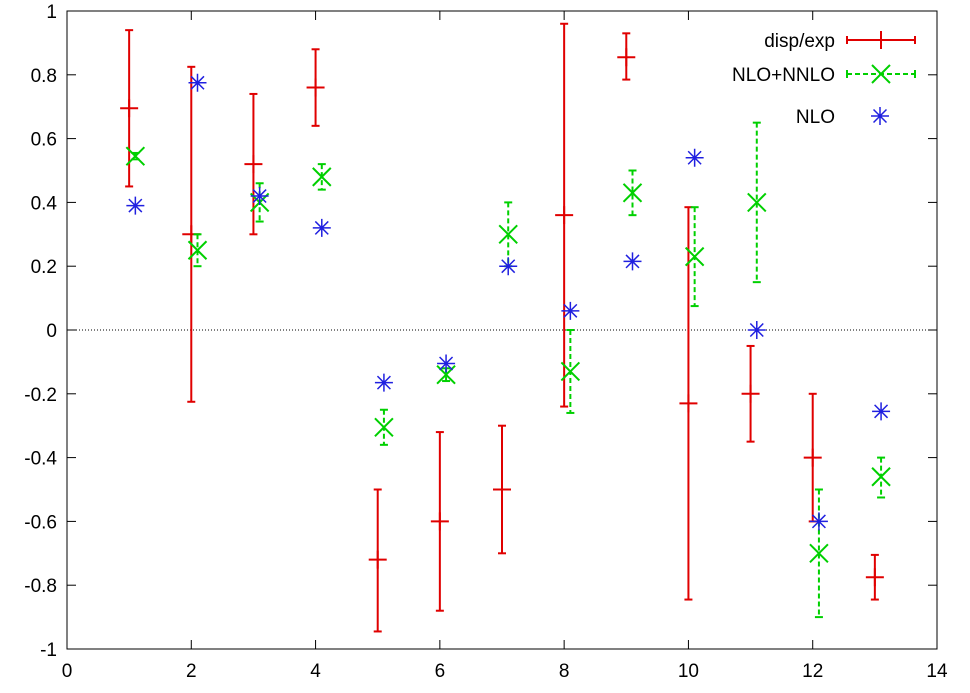 The height and width of the screenshot is (693, 970). I want to click on y-tick-label: 1, so click(51, 12).